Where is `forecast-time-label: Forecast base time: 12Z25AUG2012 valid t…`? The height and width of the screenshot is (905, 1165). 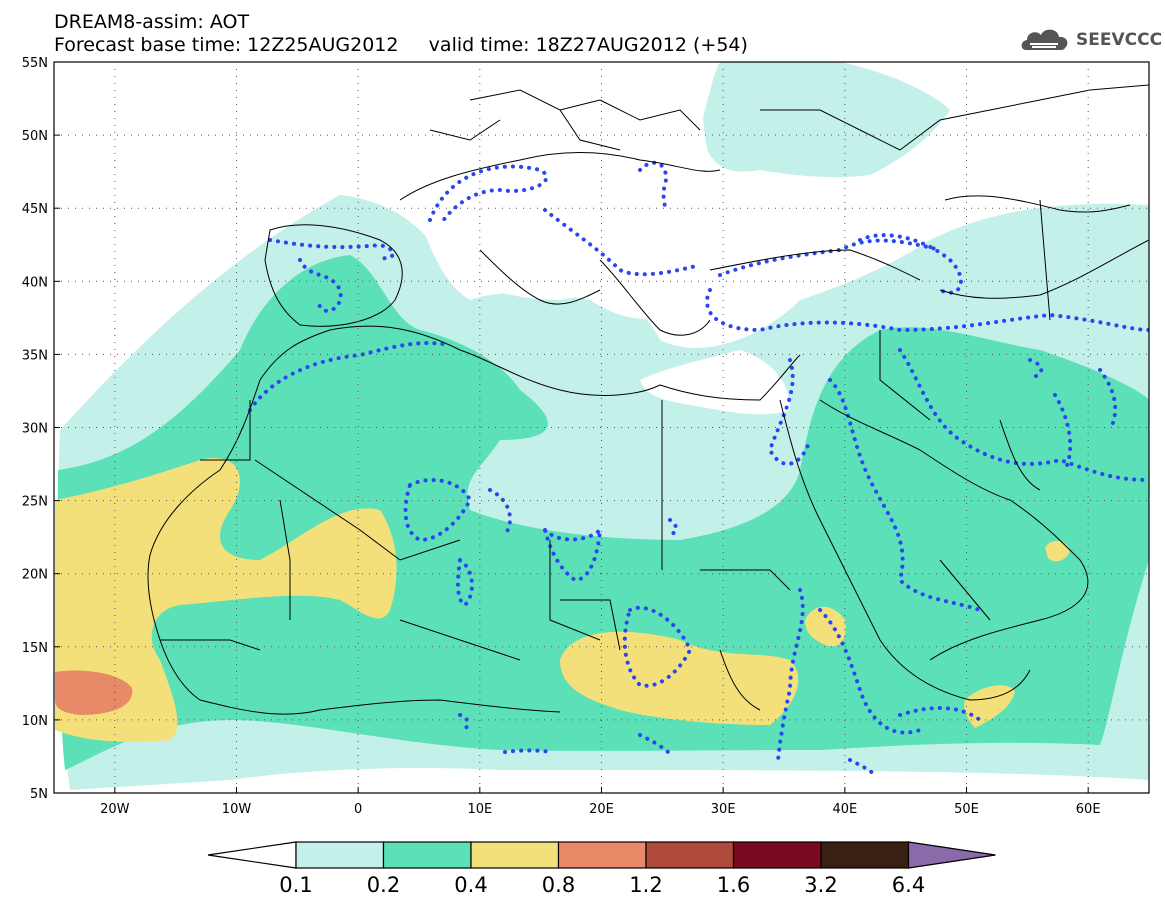 forecast-time-label: Forecast base time: 12Z25AUG2012 valid t… is located at coordinates (401, 45).